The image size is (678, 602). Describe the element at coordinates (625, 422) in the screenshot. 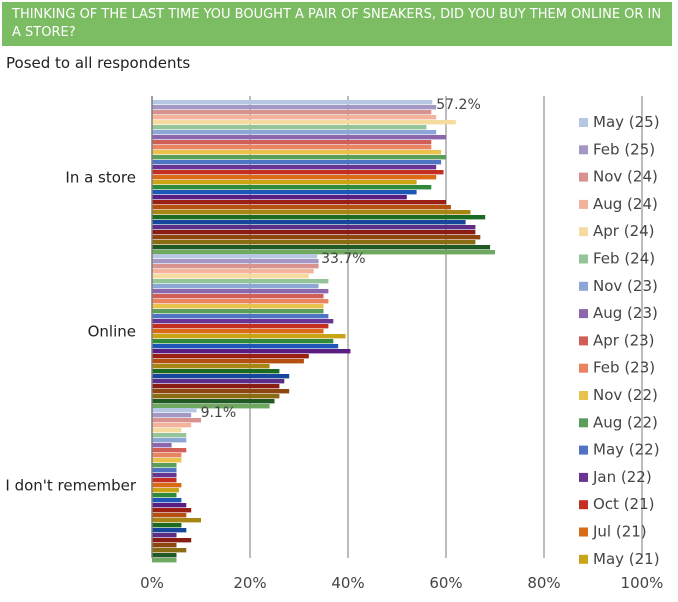

I see `legend-label: Aug (22)` at that location.